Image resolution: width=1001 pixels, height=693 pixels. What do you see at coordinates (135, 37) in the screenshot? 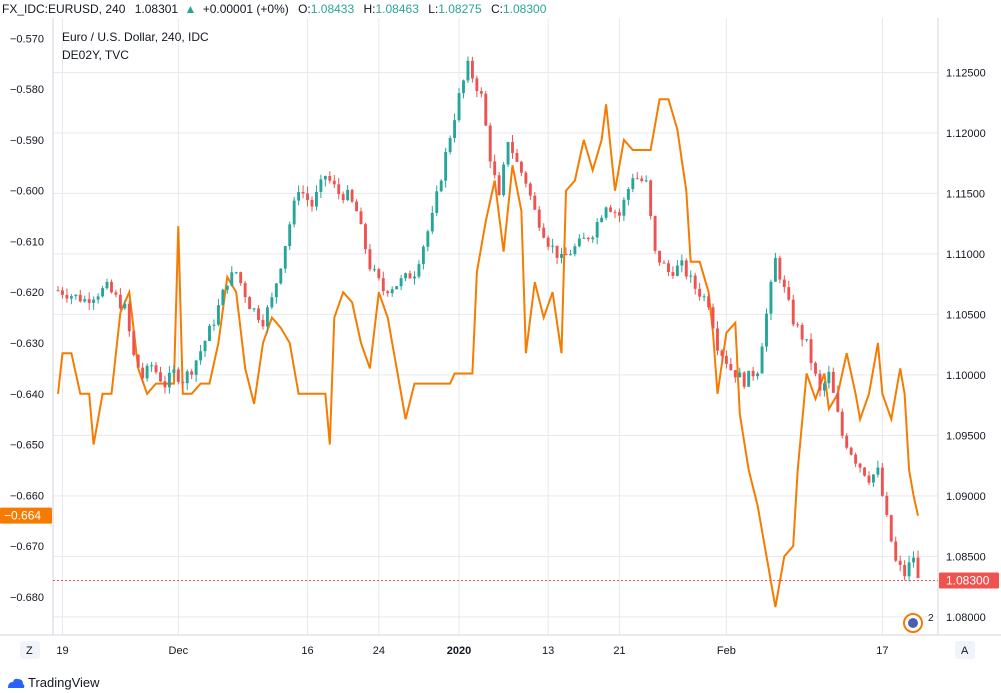
I see `legend-main: Euro / U.S. Dollar, 240, IDC` at bounding box center [135, 37].